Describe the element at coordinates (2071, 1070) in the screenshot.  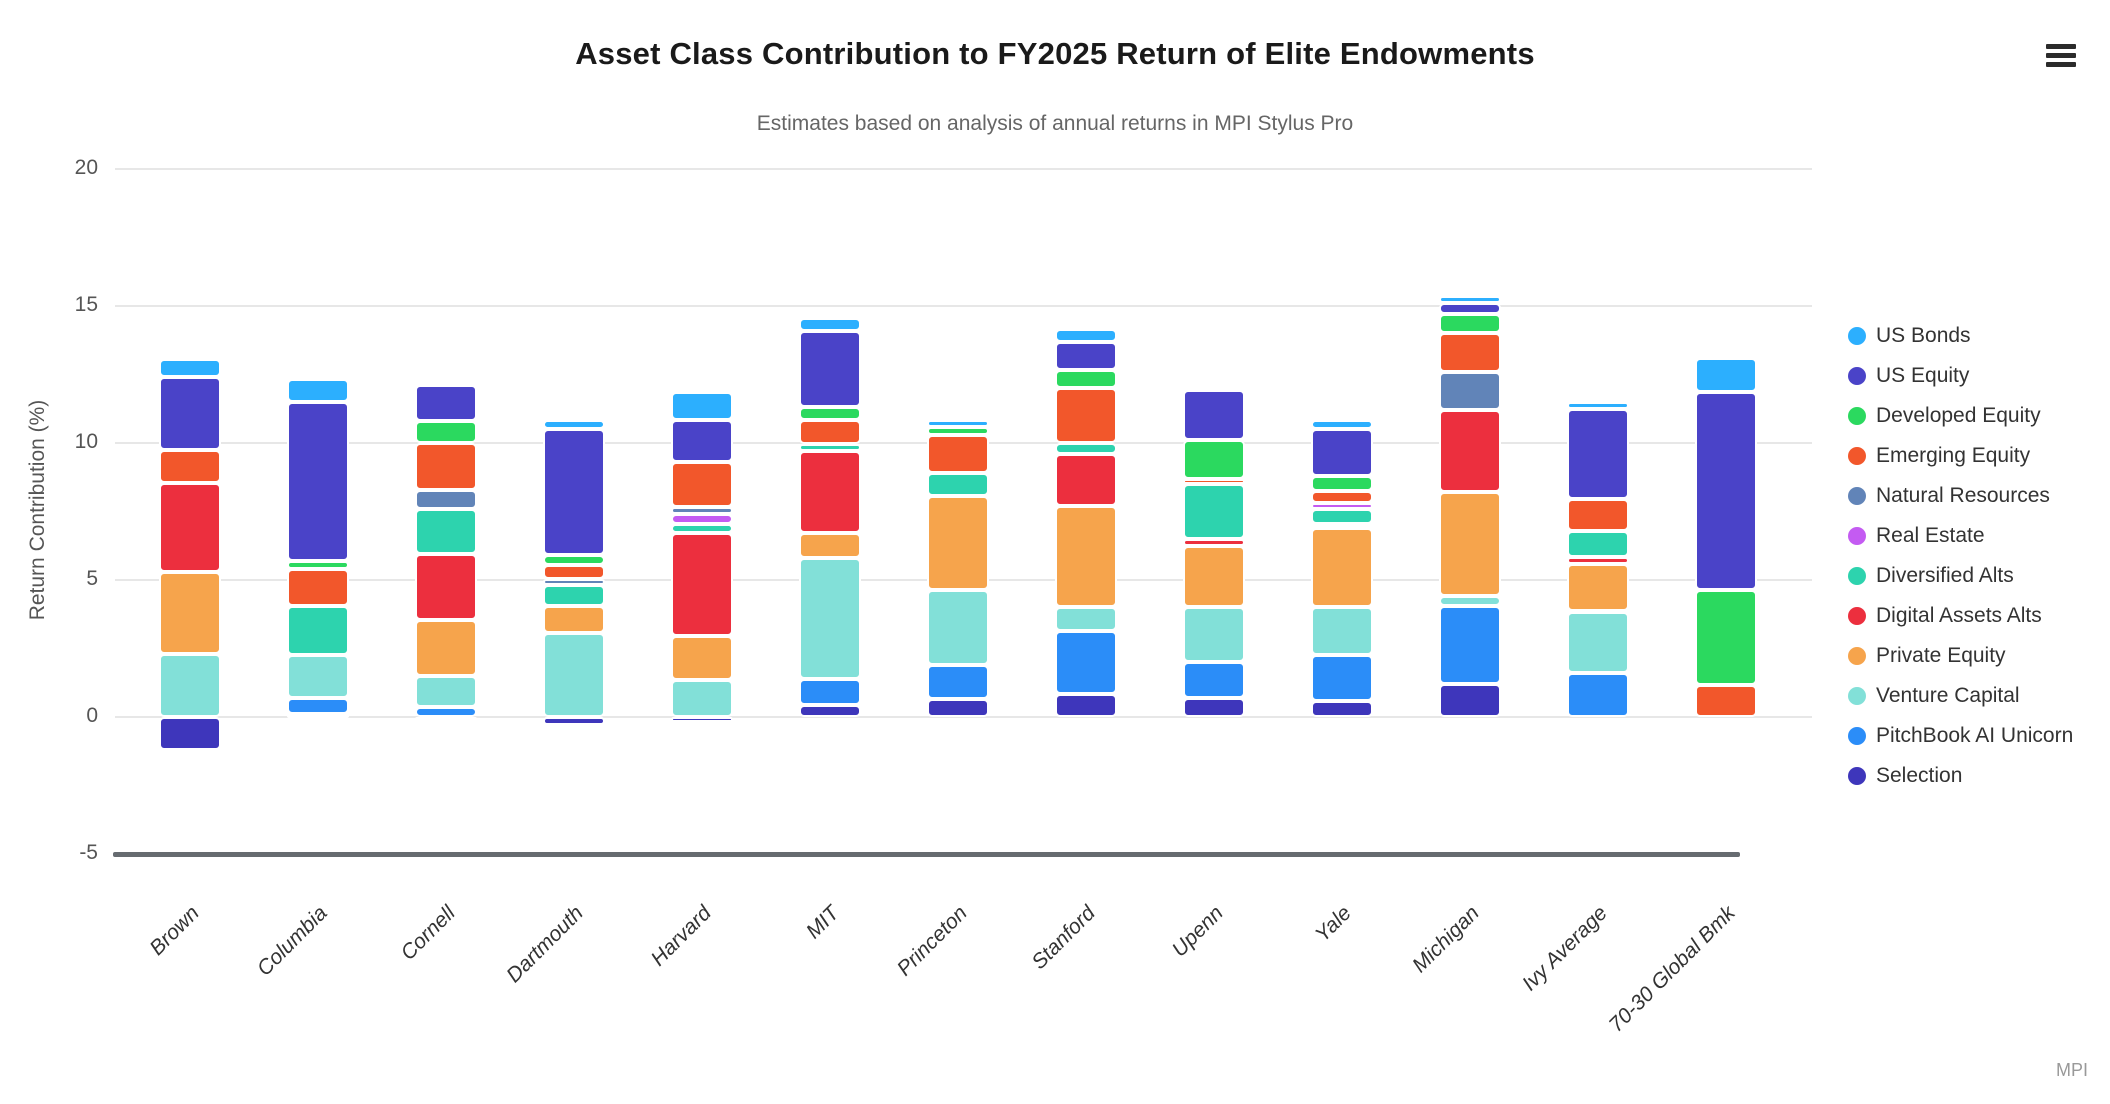
I see `credits-link: MPI` at that location.